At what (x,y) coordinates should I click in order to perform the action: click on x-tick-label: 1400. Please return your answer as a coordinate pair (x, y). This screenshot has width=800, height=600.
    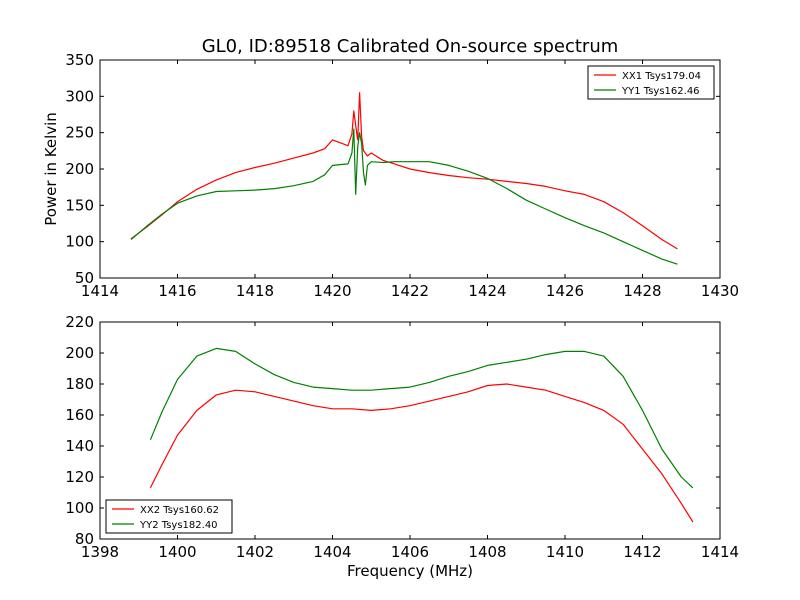
    Looking at the image, I should click on (177, 552).